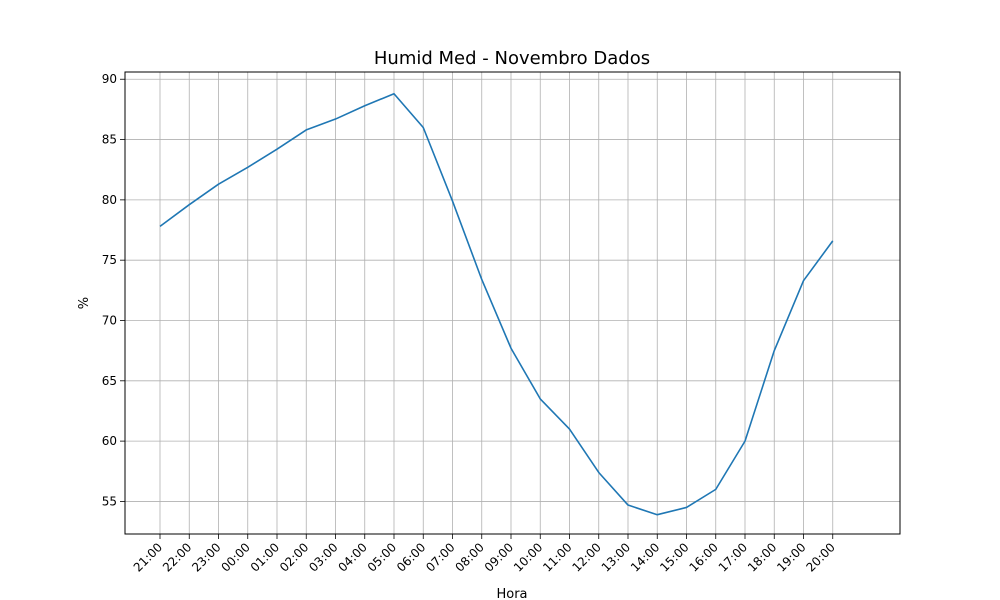 This screenshot has width=1000, height=600. I want to click on x-tick-label: 07:00, so click(440, 557).